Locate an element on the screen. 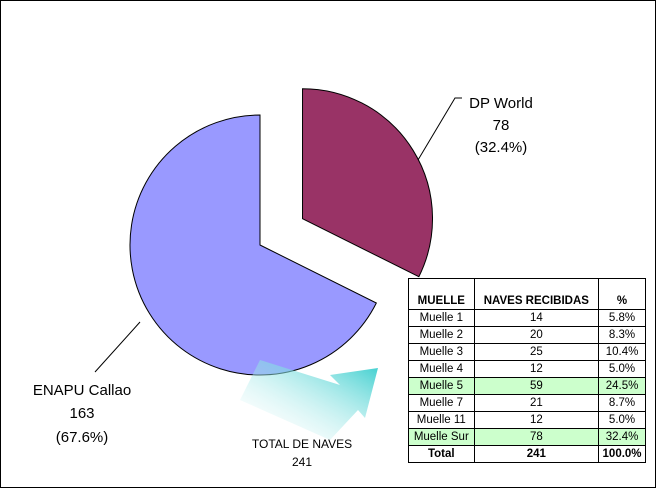 The height and width of the screenshot is (488, 656). table-row: Total 241 100.0% is located at coordinates (527, 454).